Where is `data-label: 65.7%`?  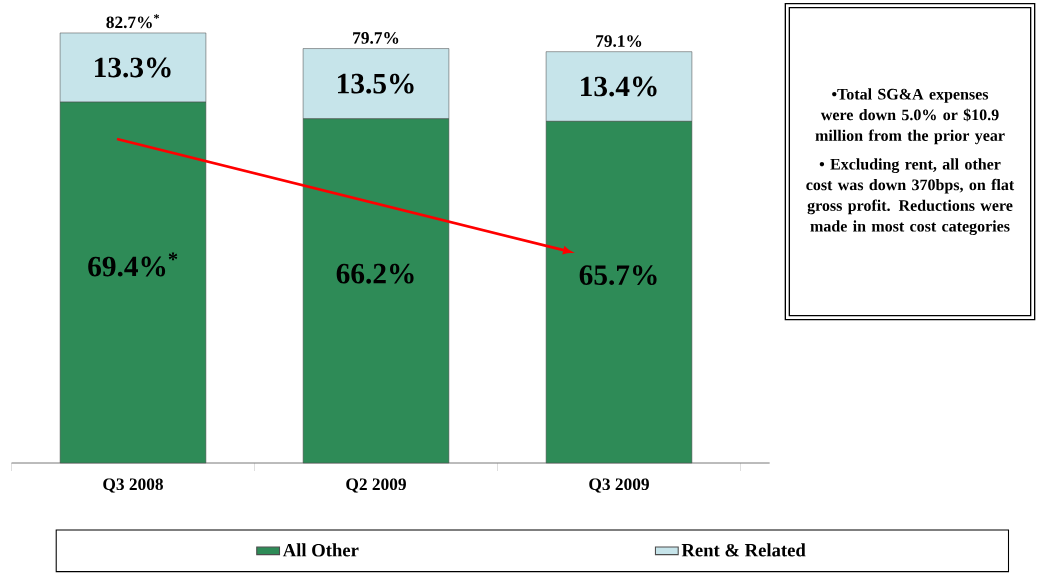 data-label: 65.7% is located at coordinates (618, 275).